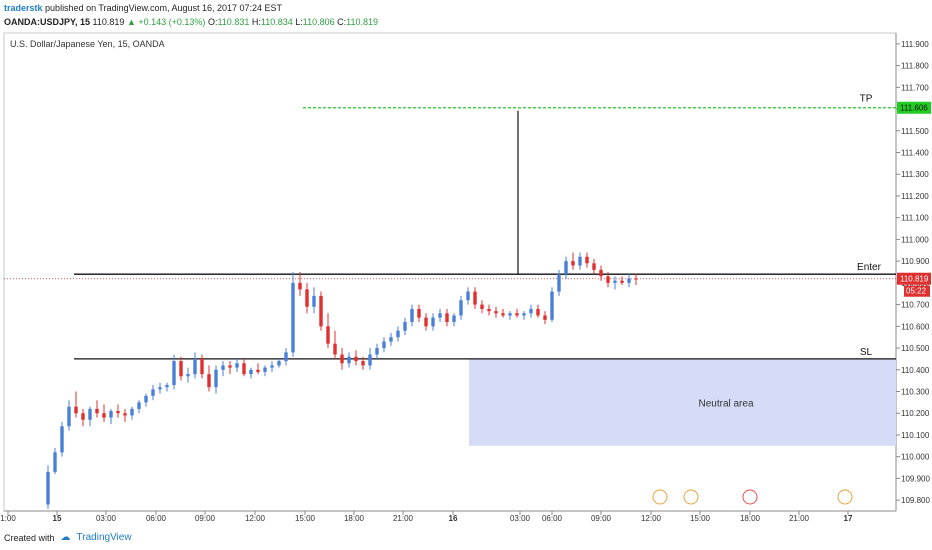  Describe the element at coordinates (682, 402) in the screenshot. I see `neutral-zone` at that location.